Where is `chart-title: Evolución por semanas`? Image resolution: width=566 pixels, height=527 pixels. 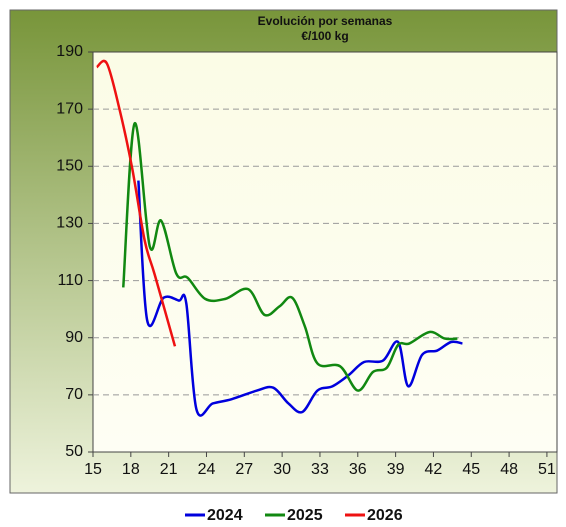
chart-title: Evolución por semanas is located at coordinates (325, 21).